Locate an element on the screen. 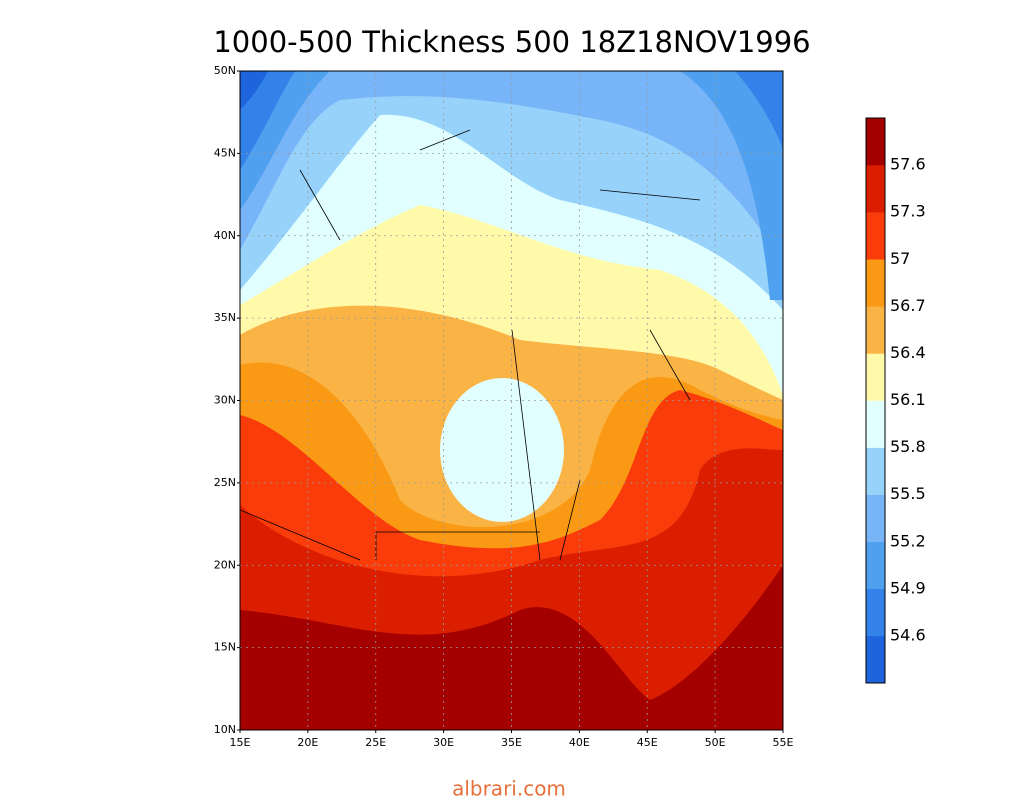 The width and height of the screenshot is (1024, 800). colorbar-label: 57.6 is located at coordinates (908, 164).